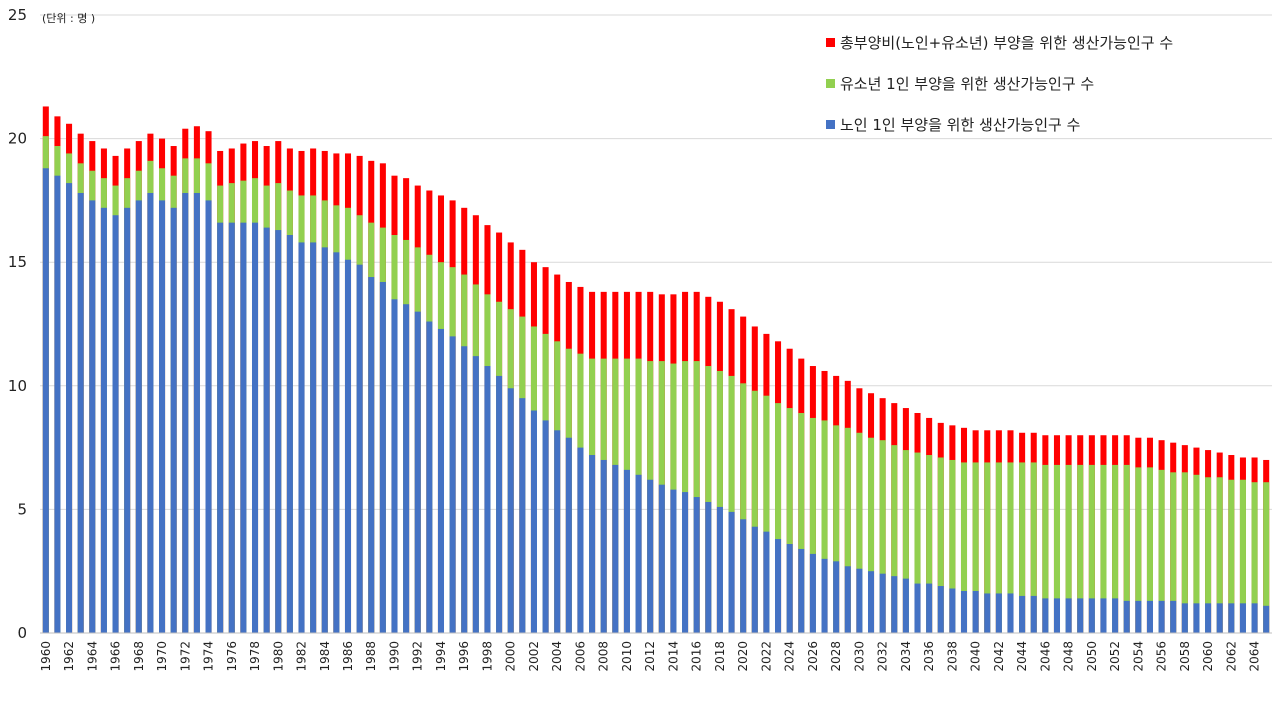  Describe the element at coordinates (17, 386) in the screenshot. I see `y-tick-label: 10` at that location.